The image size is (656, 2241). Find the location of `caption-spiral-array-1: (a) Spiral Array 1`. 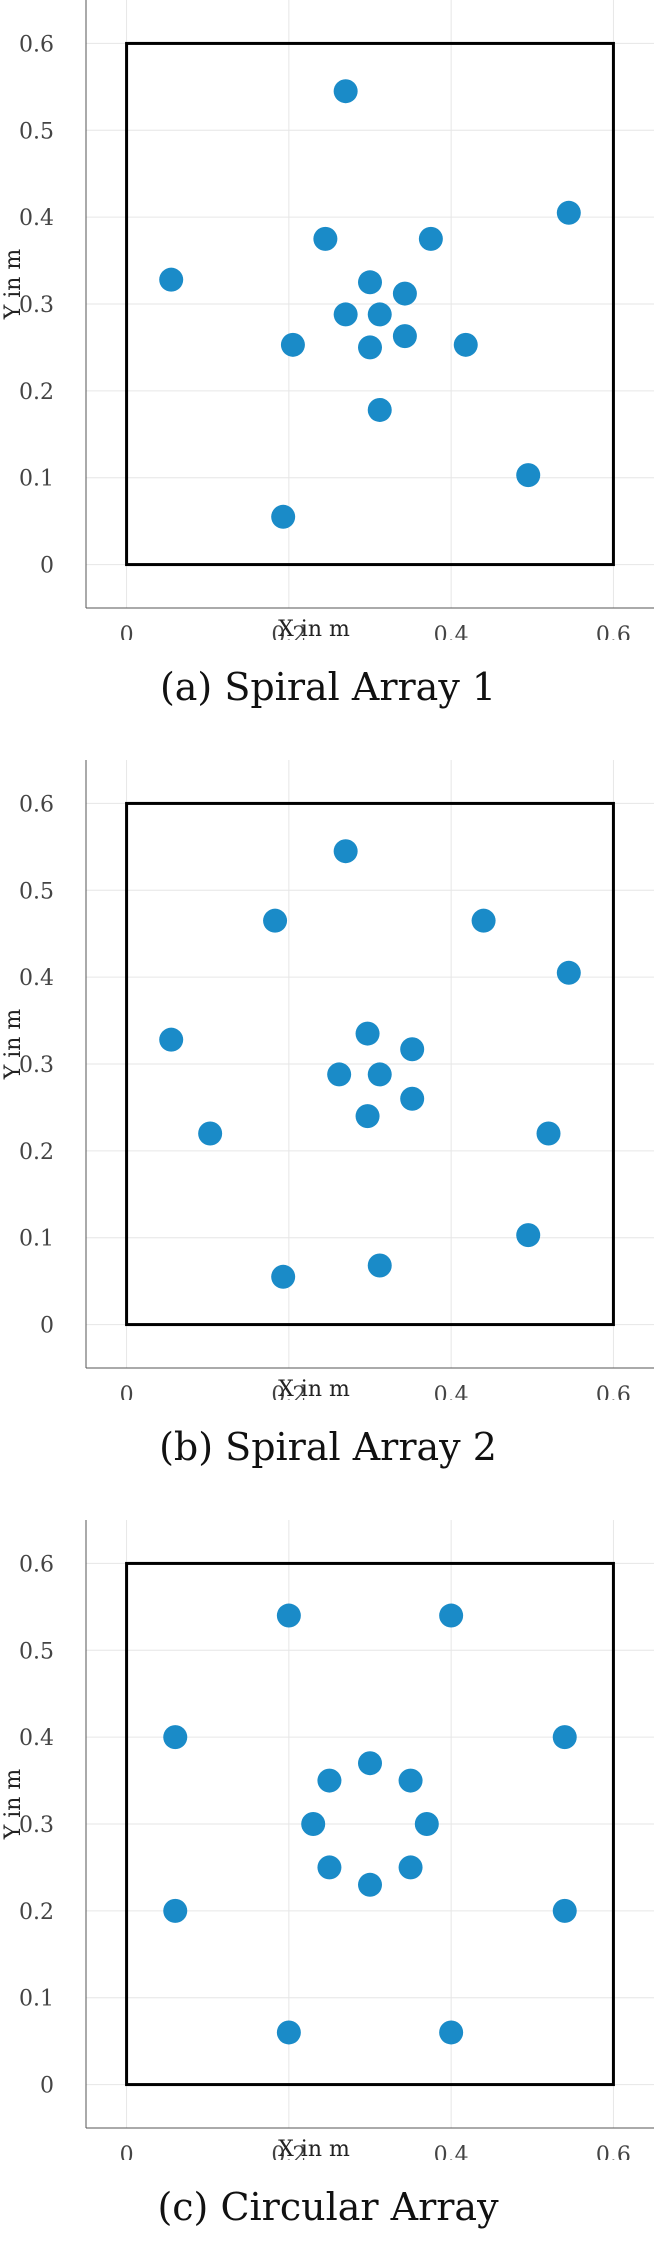

caption-spiral-array-1: (a) Spiral Array 1 is located at coordinates (328, 687).